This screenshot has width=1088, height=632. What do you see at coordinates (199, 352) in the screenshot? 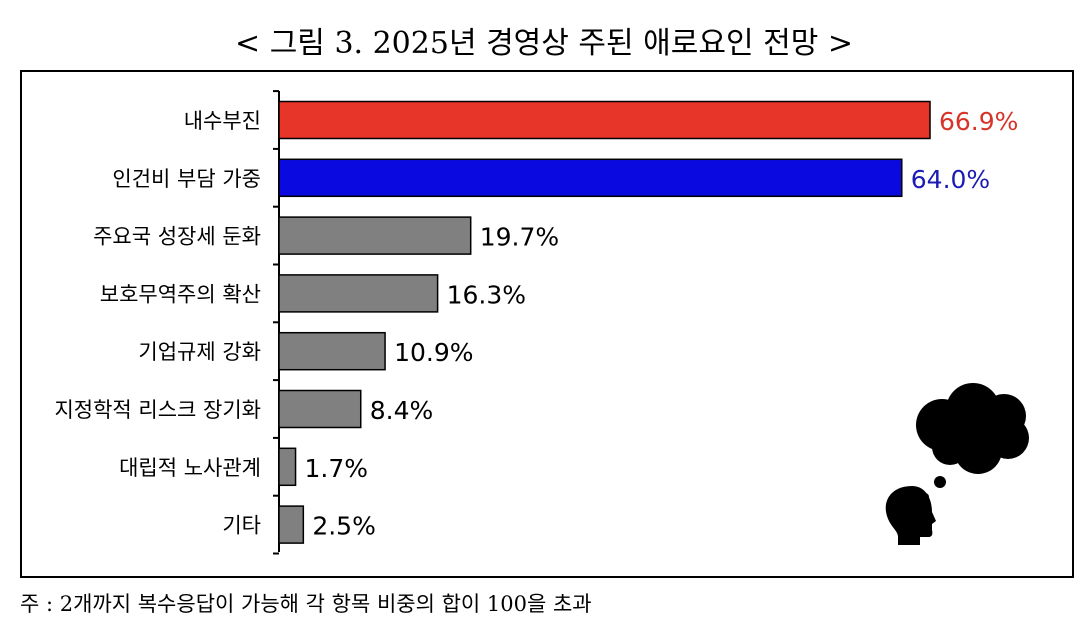
I see `category-label: 기업규제 강화` at bounding box center [199, 352].